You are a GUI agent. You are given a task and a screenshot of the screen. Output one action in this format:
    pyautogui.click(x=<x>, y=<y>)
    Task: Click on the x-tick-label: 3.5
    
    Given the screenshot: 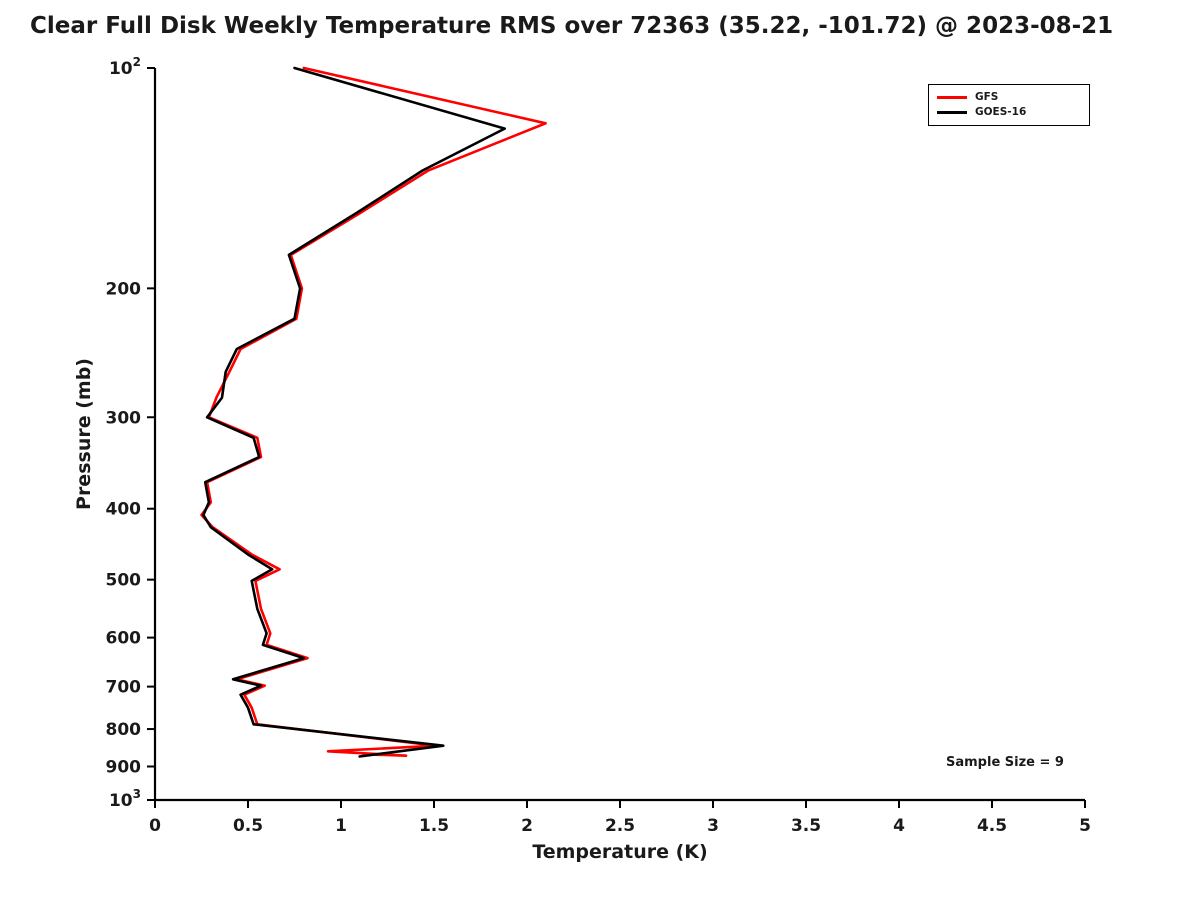 What is the action you would take?
    pyautogui.click(x=806, y=826)
    